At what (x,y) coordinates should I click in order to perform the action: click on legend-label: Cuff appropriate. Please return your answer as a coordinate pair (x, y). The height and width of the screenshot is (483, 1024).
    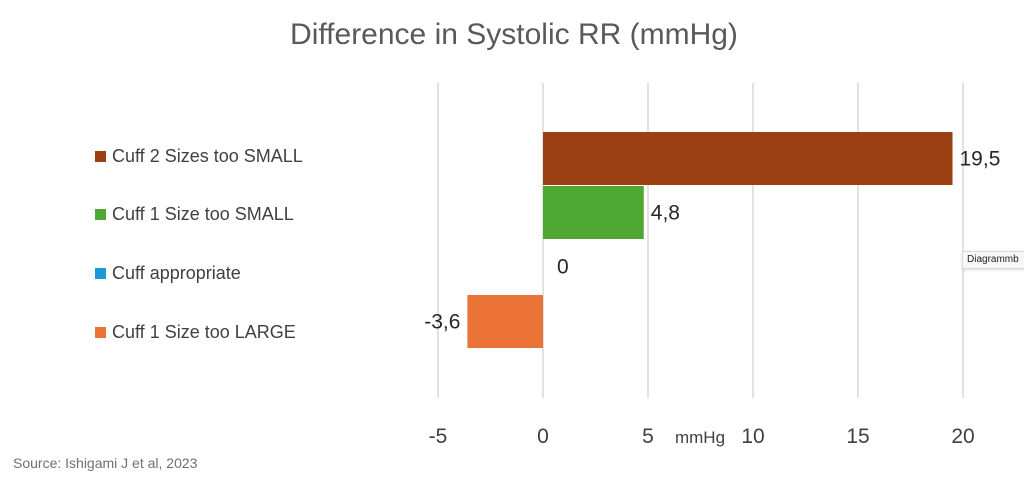
    Looking at the image, I should click on (176, 273).